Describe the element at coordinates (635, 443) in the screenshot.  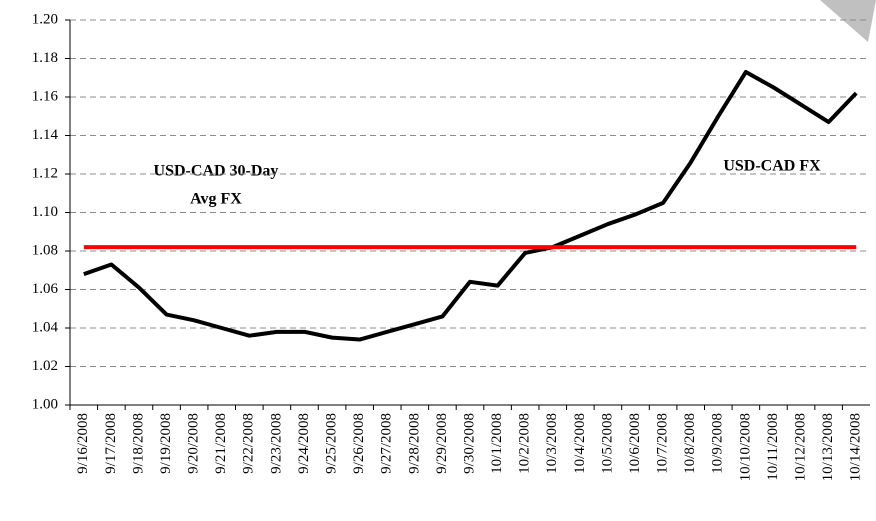
I see `x-tick-label: 10/6/2008` at that location.